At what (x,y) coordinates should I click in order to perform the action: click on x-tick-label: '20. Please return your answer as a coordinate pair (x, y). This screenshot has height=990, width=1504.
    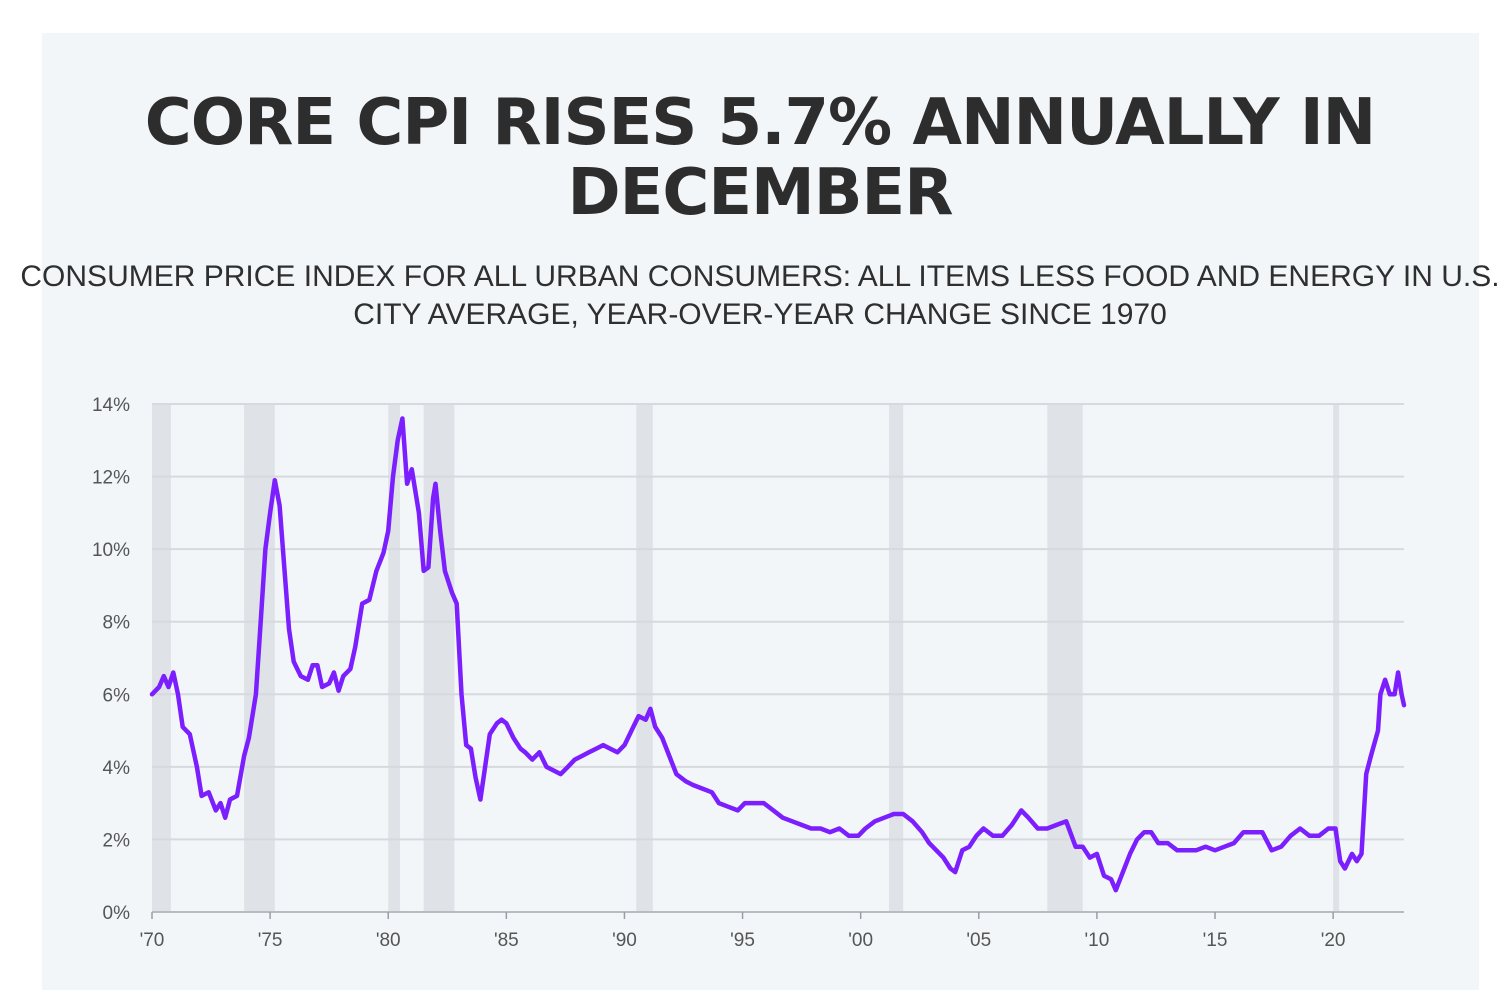
    Looking at the image, I should click on (1333, 940).